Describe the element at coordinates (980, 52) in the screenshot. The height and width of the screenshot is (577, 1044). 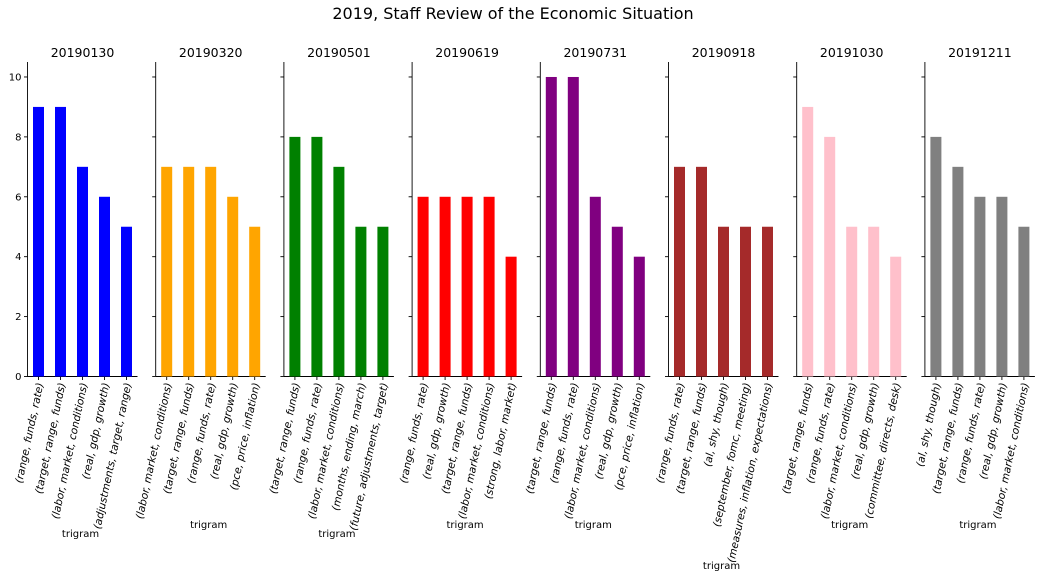
I see `subplot-title: 20191211` at that location.